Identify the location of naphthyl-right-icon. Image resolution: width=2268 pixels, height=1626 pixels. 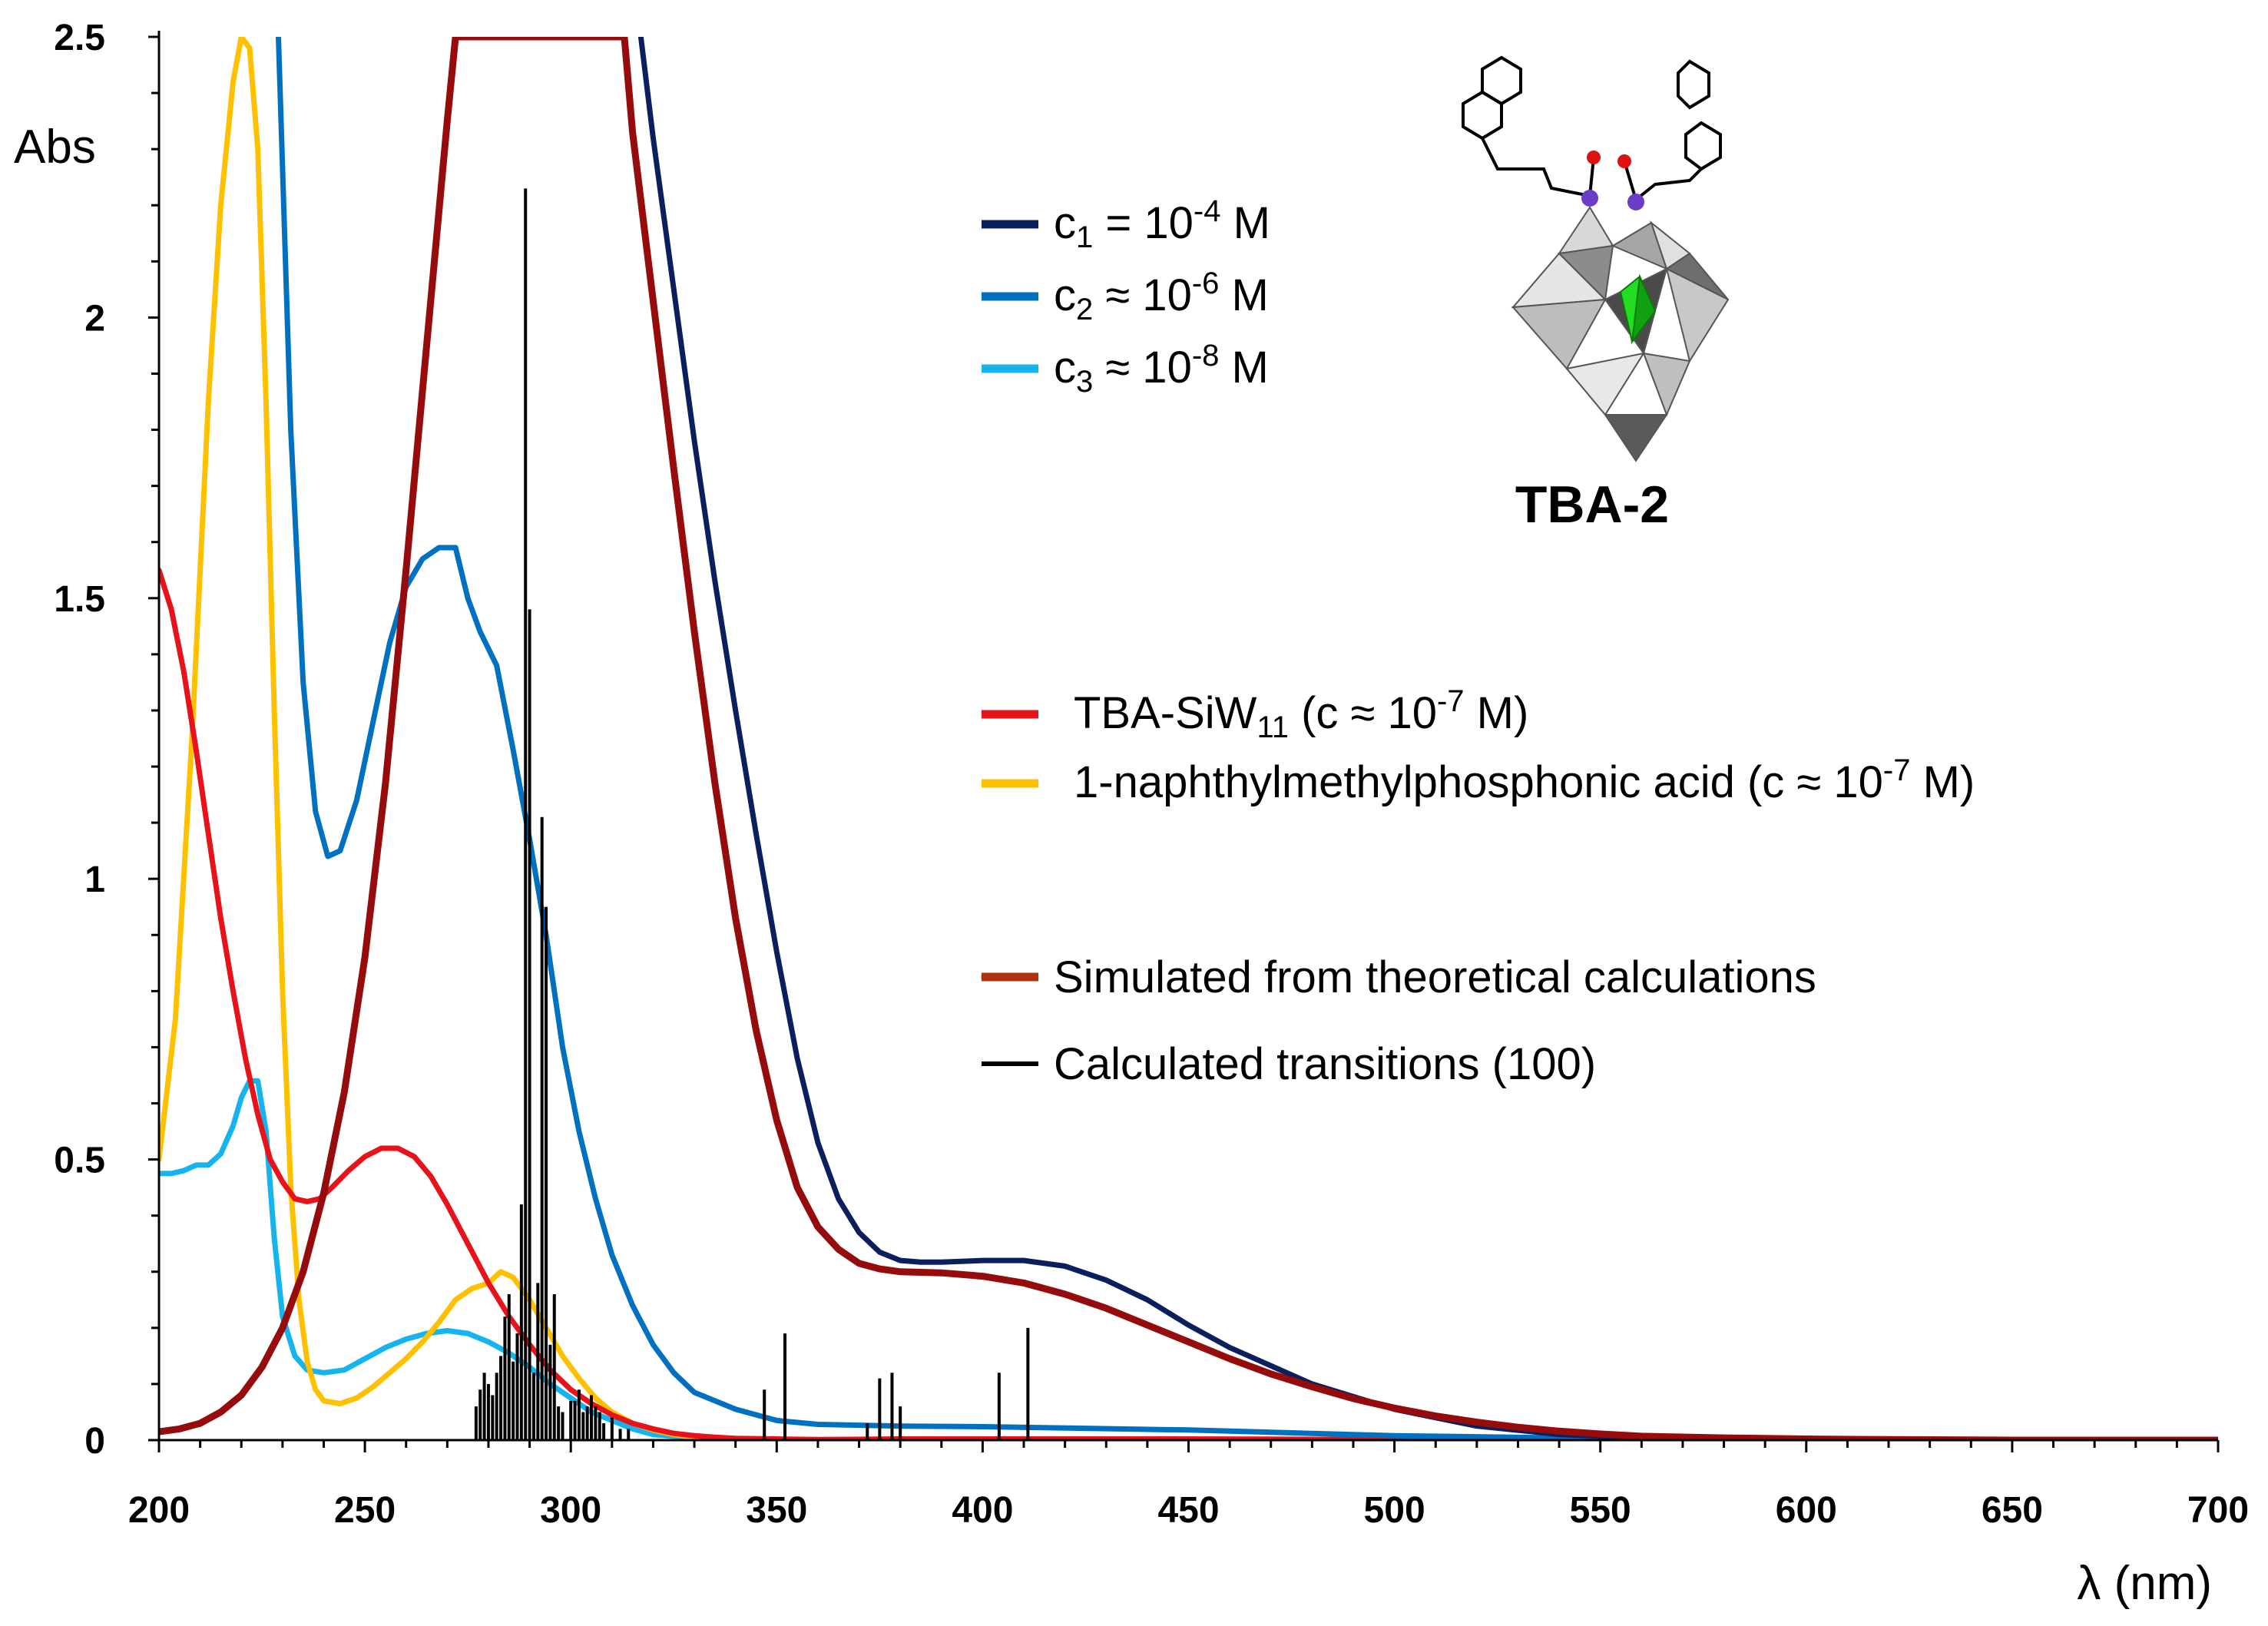
(1678, 130).